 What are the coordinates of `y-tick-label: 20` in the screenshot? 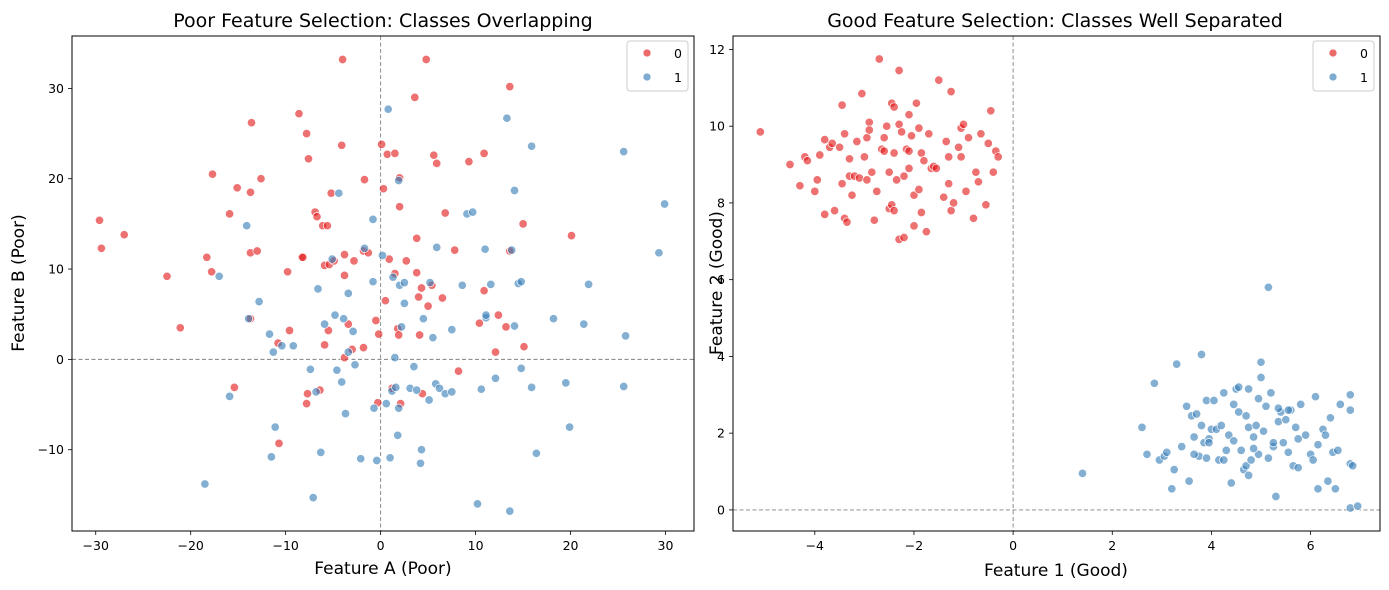 It's located at (56, 178).